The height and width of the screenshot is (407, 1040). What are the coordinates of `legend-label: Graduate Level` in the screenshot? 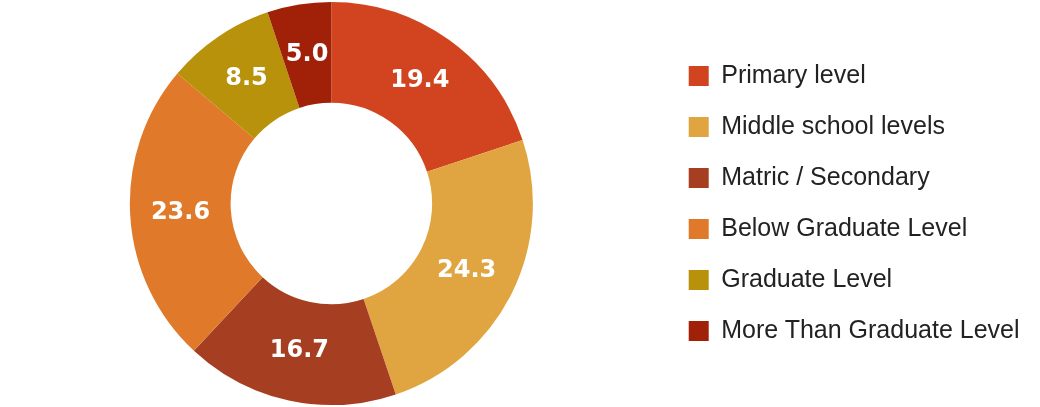 It's located at (807, 277).